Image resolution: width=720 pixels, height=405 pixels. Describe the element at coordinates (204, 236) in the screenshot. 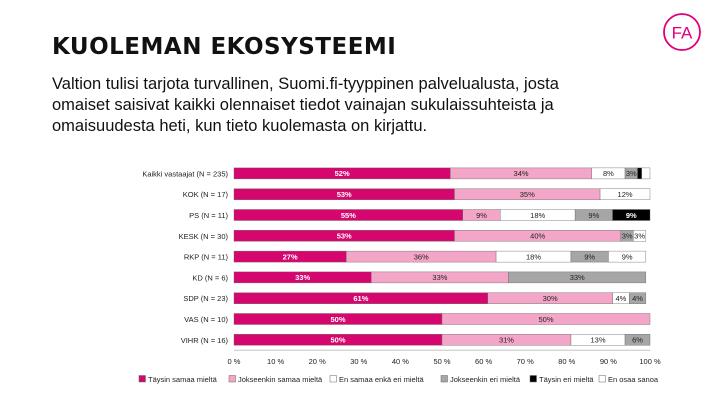

I see `category-label: KESK (N = 30)` at that location.